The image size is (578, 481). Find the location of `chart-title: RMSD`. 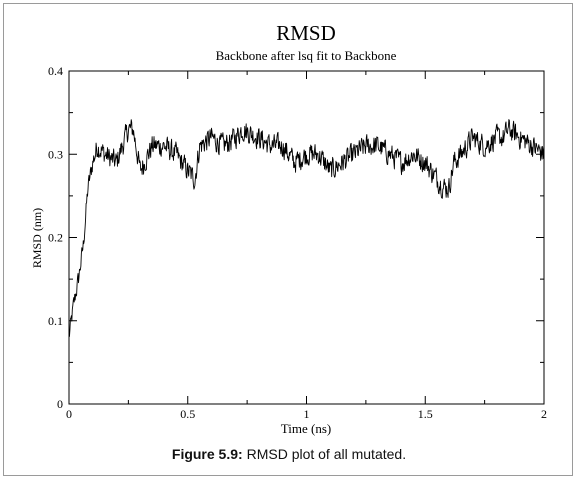

chart-title: RMSD is located at coordinates (306, 33).